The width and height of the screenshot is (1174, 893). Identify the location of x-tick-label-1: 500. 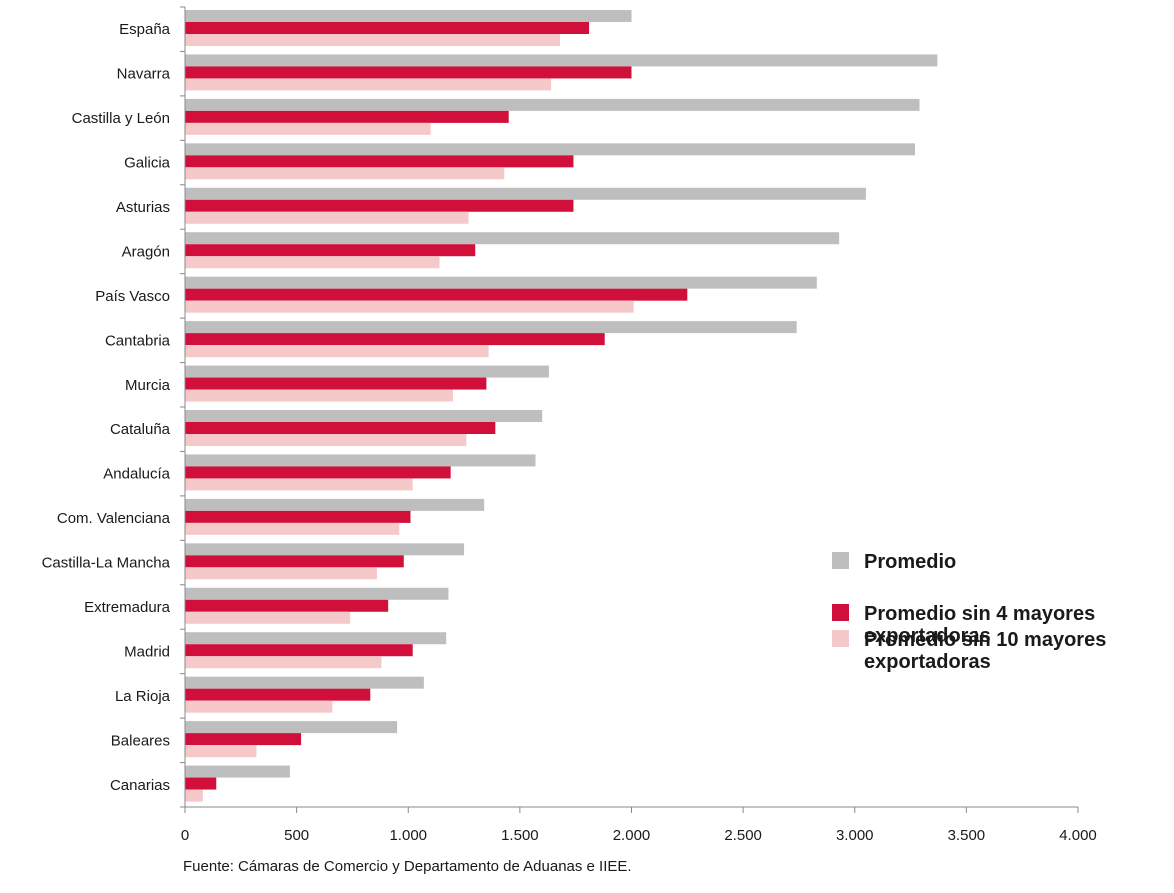
(296, 835).